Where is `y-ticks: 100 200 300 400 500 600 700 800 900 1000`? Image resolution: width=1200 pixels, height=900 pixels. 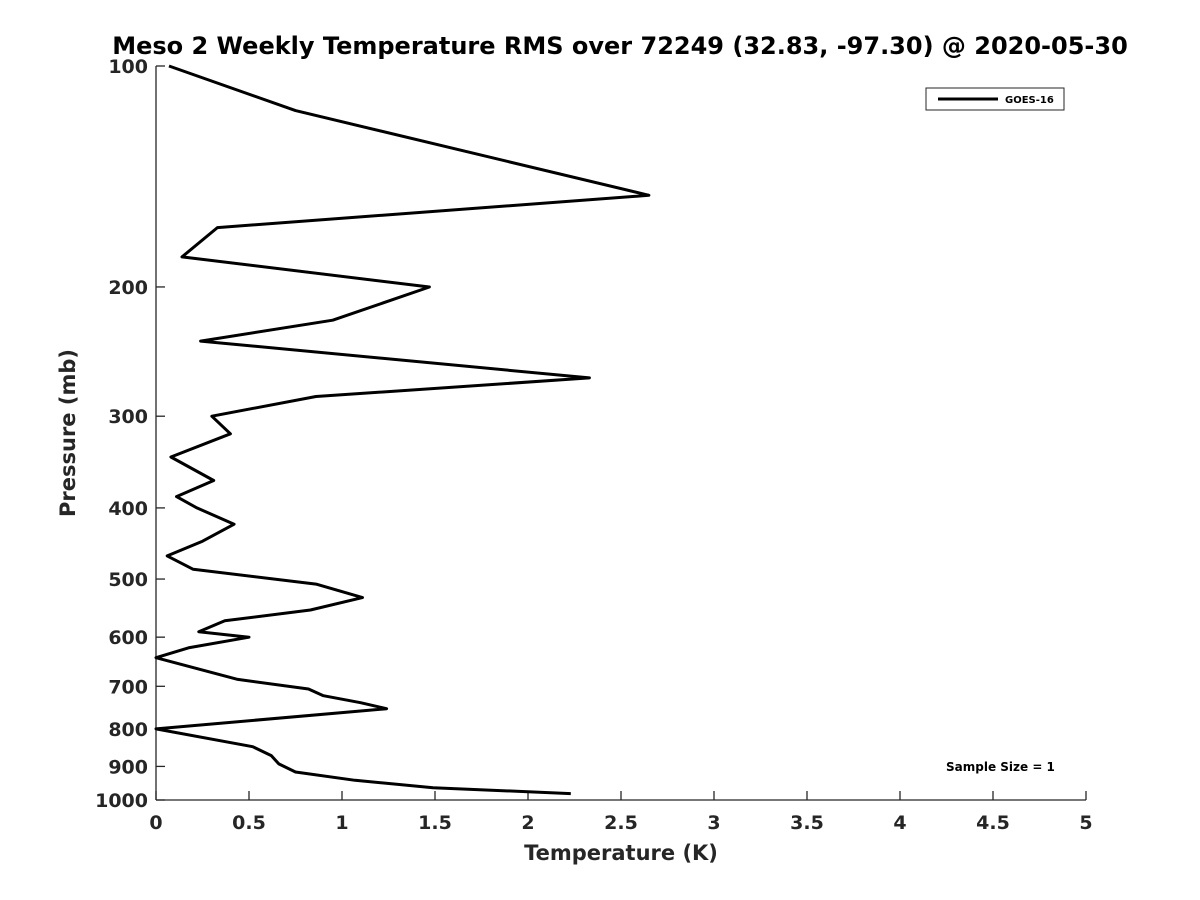
y-ticks: 100 200 300 400 500 600 700 800 900 1000 is located at coordinates (130, 434).